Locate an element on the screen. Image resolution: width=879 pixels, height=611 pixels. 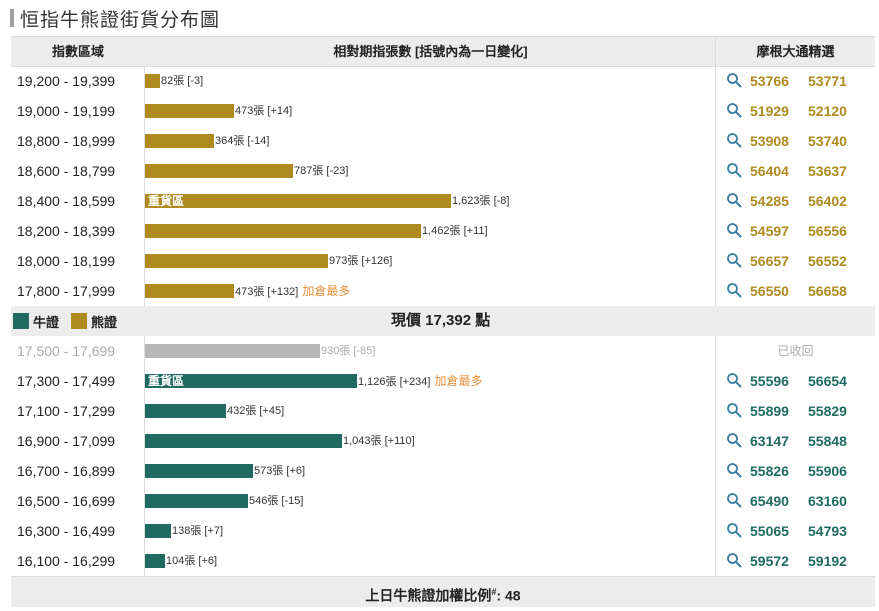
current-price-bar: 牛證 熊證 現價 17,392 點 is located at coordinates (443, 321).